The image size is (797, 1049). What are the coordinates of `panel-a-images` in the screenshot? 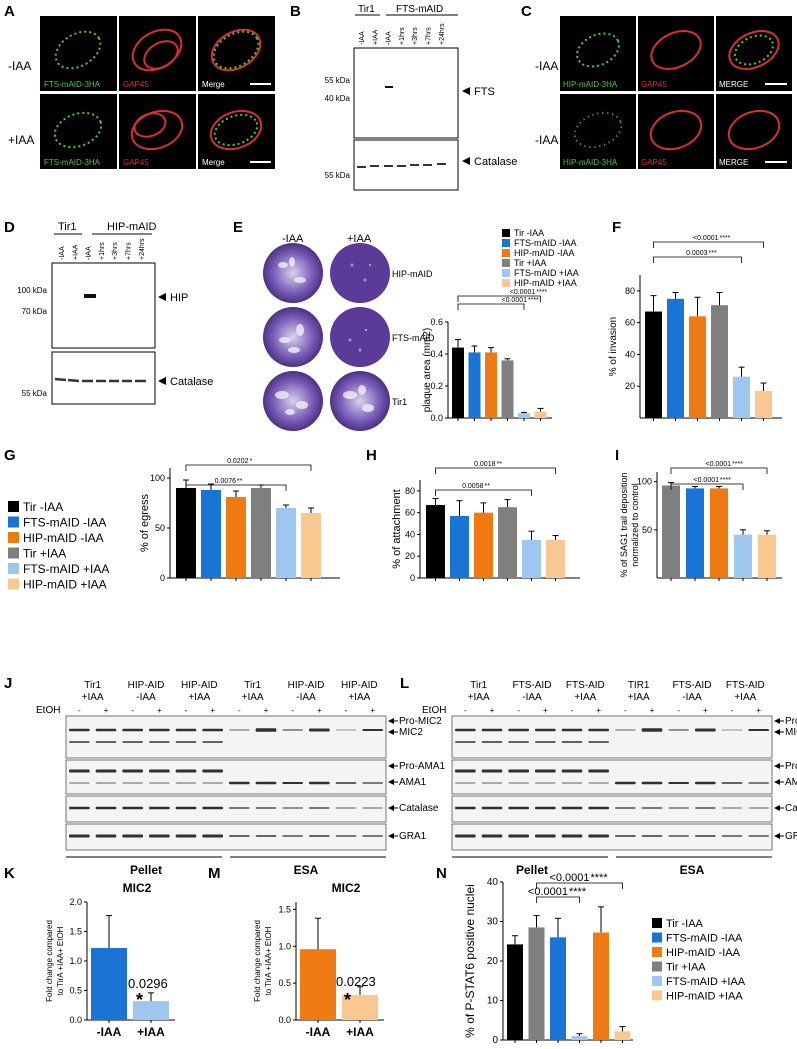 It's located at (157, 92).